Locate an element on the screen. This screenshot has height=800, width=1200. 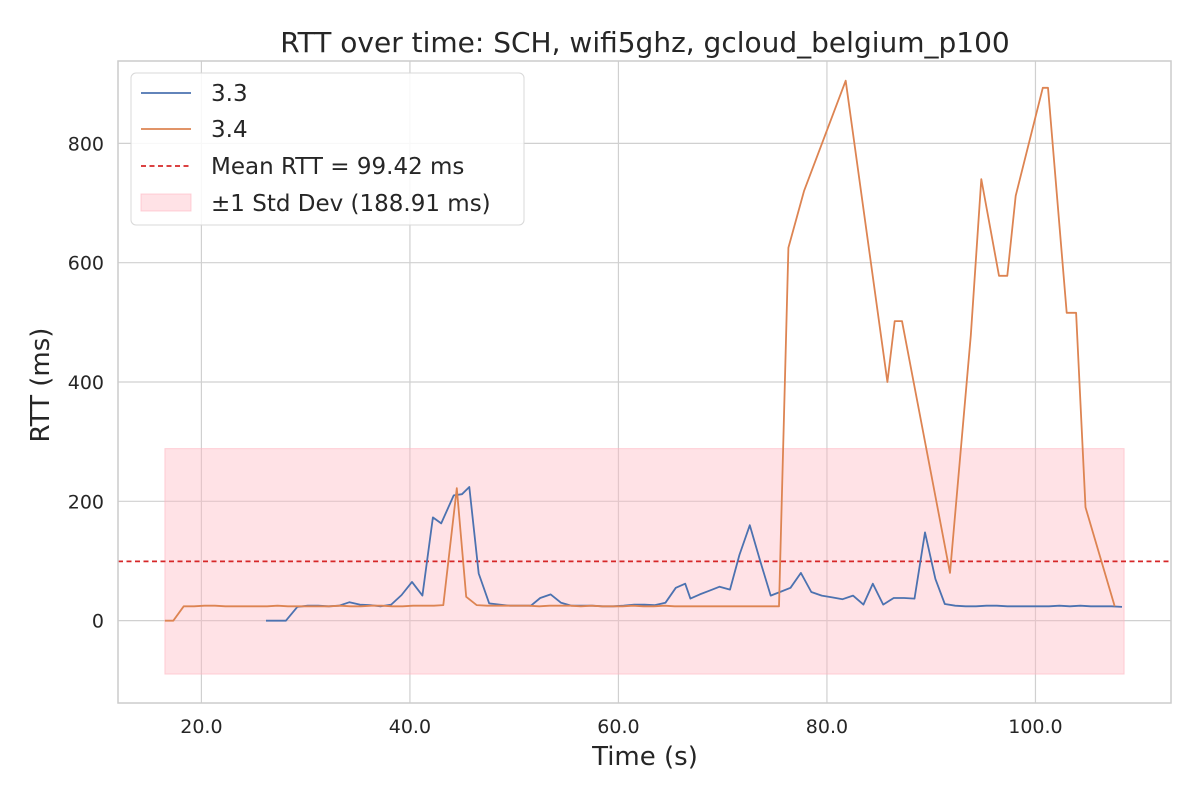
y-tick-labels: 0 200 400 600 800 is located at coordinates (86, 382).